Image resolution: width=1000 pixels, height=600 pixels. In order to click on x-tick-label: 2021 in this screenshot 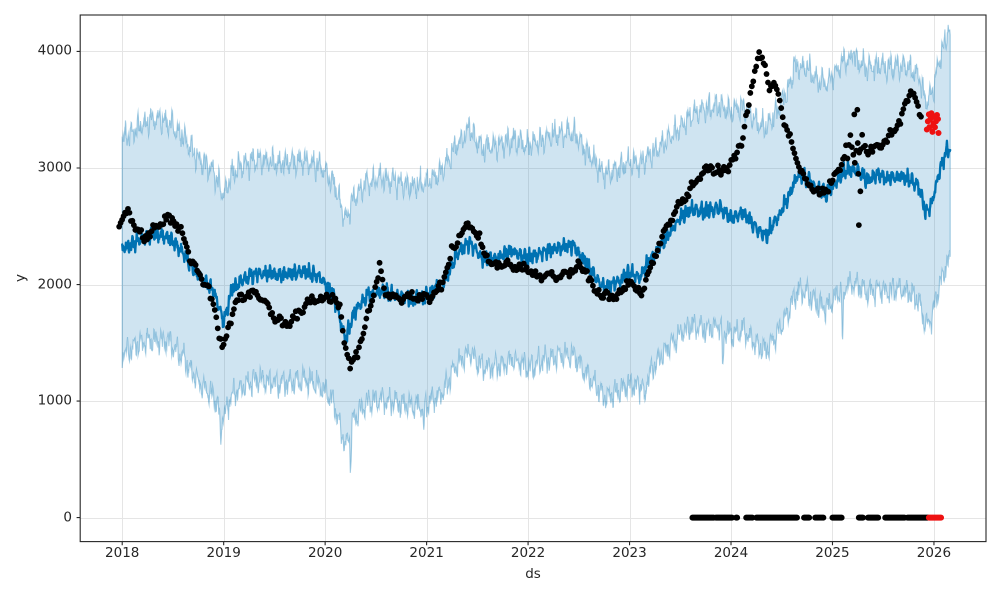, I will do `click(426, 552)`.